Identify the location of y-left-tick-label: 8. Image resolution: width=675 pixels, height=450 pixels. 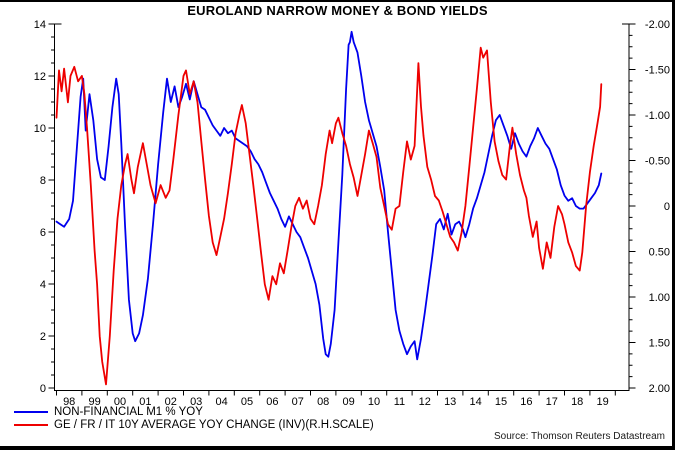
(43, 181).